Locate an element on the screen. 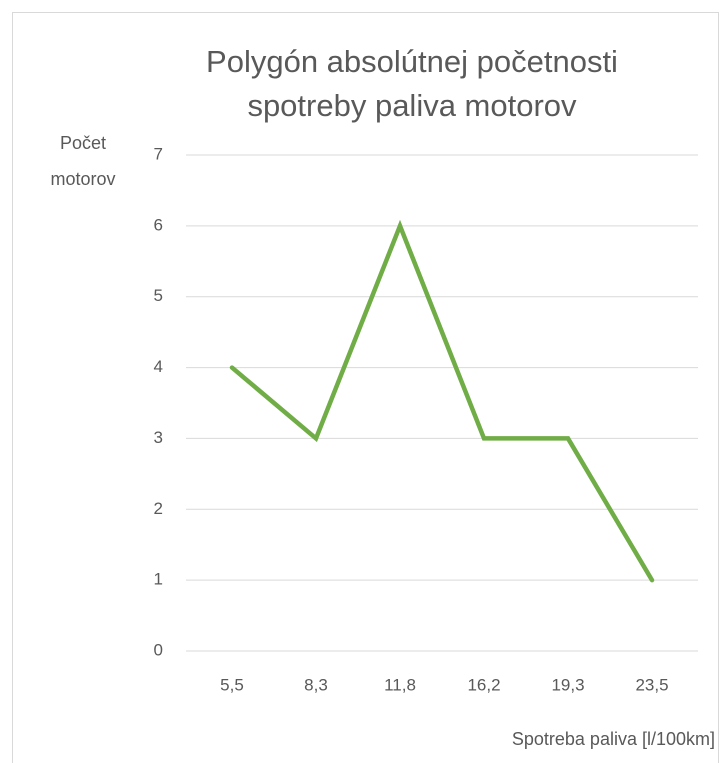  x-tick-label: 16,2 is located at coordinates (483, 684).